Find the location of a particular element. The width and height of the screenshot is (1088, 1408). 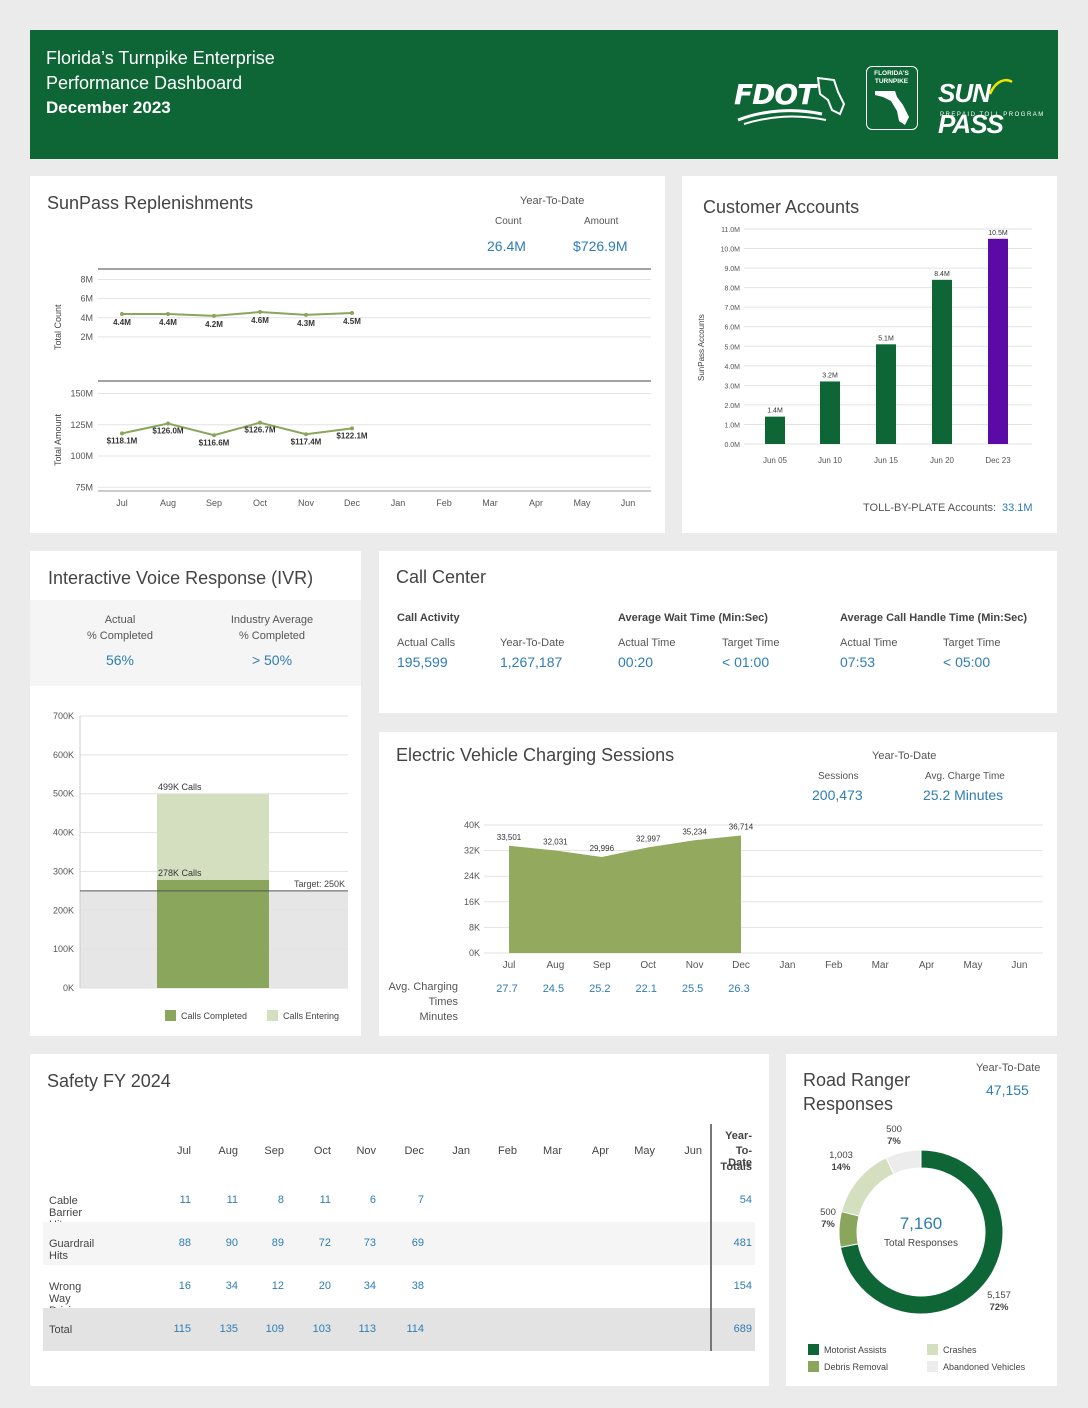

safety-cell-value: 90 is located at coordinates (231, 1243).